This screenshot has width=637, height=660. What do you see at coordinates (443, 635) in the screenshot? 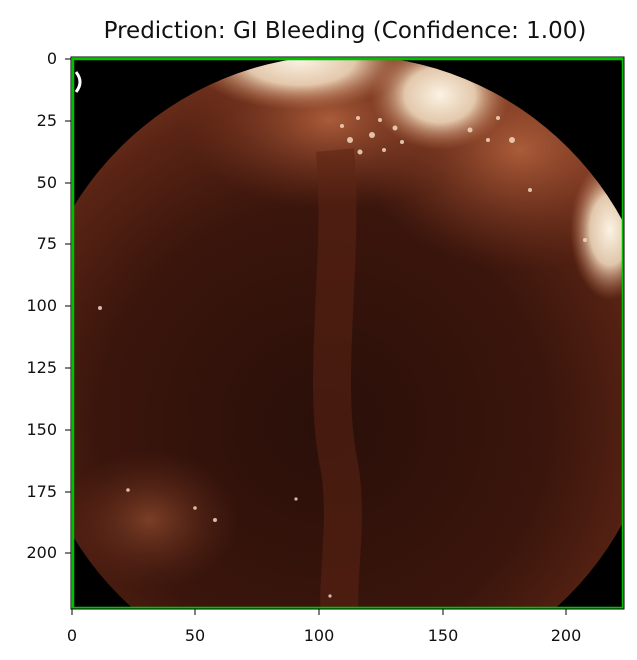
I see `x-tick-label: 150` at bounding box center [443, 635].